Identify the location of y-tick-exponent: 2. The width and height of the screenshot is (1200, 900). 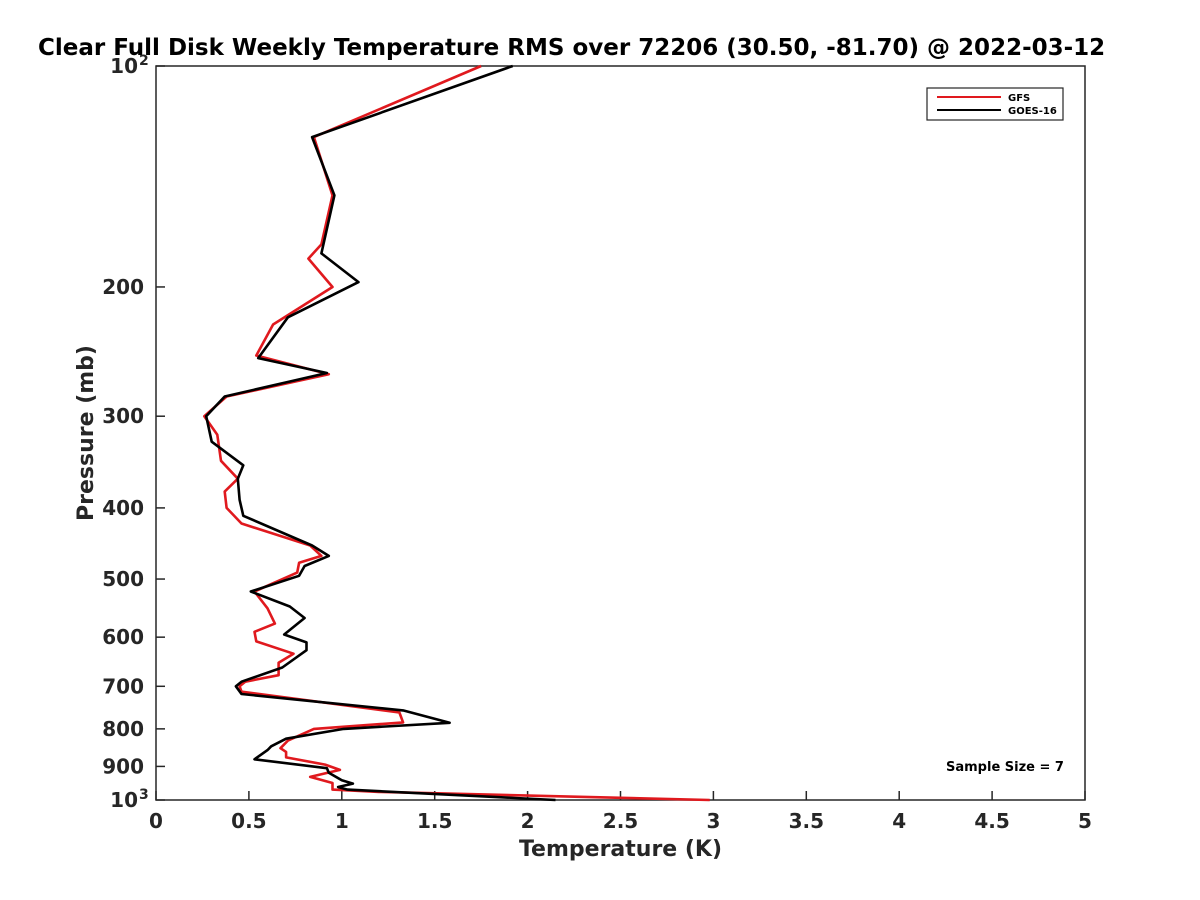
(144, 61).